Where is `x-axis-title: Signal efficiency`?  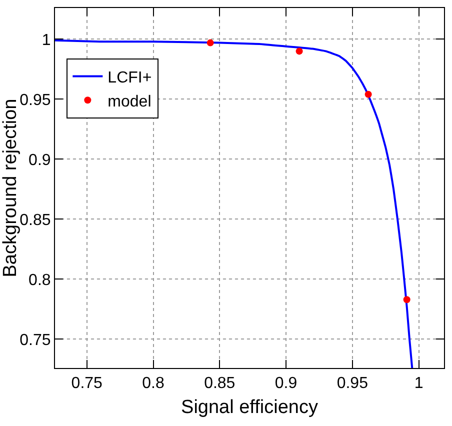
x-axis-title: Signal efficiency is located at coordinates (249, 407).